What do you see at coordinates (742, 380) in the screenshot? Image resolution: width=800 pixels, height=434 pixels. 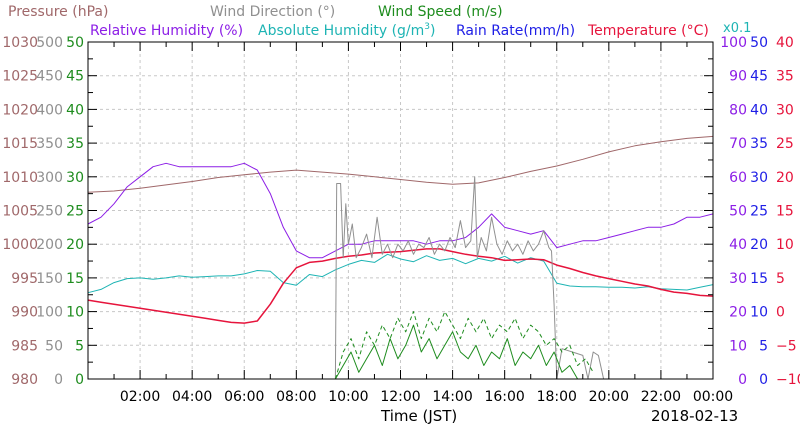 I see `y-tick-label-relative-humidity: 0` at bounding box center [742, 380].